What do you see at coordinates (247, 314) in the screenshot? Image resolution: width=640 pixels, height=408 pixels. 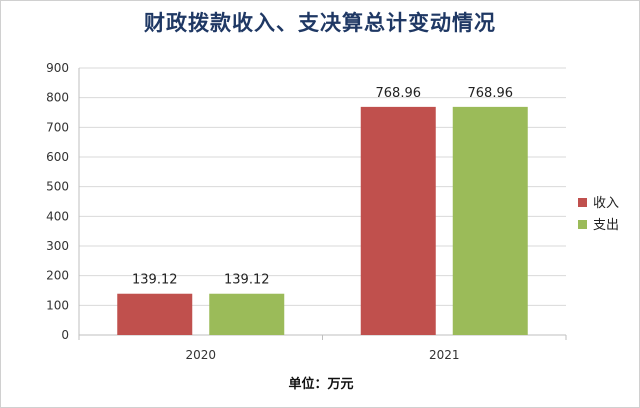 I see `bar-支出-2020` at bounding box center [247, 314].